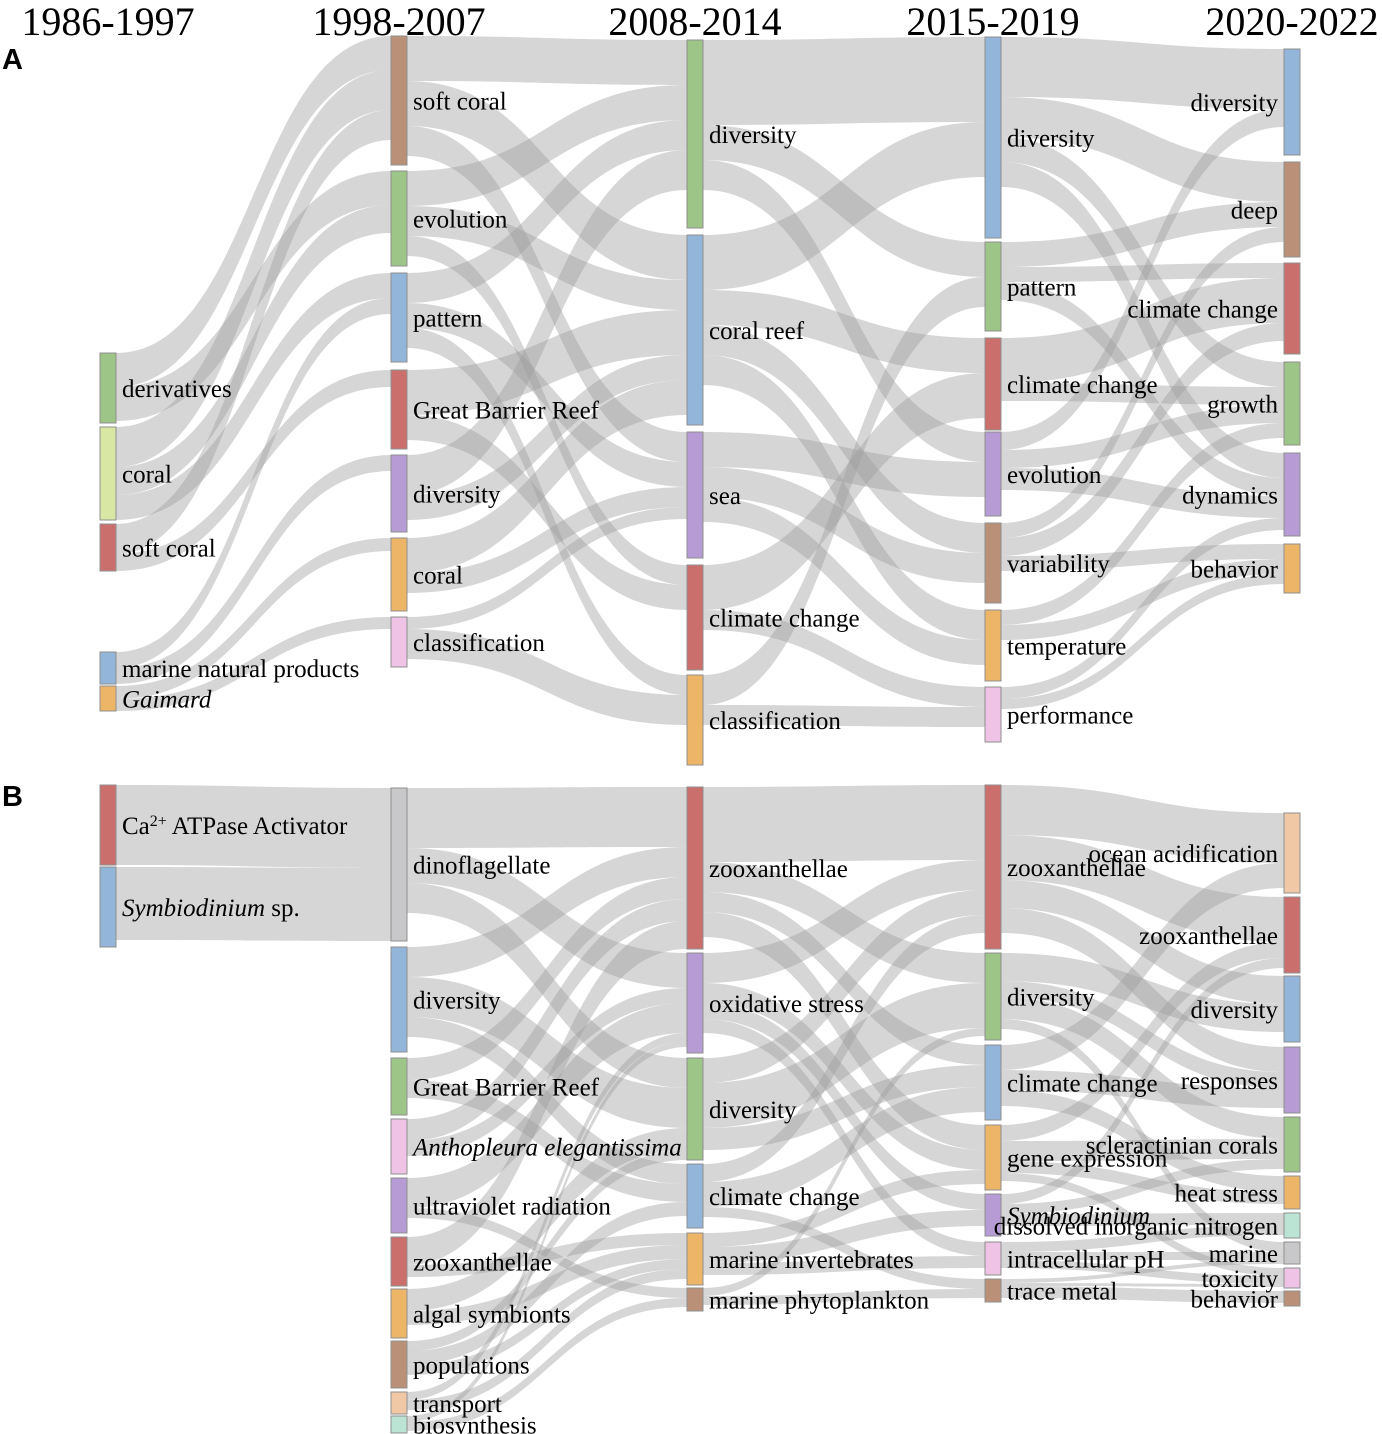  Describe the element at coordinates (1292, 403) in the screenshot. I see `node-a5_growth` at that location.